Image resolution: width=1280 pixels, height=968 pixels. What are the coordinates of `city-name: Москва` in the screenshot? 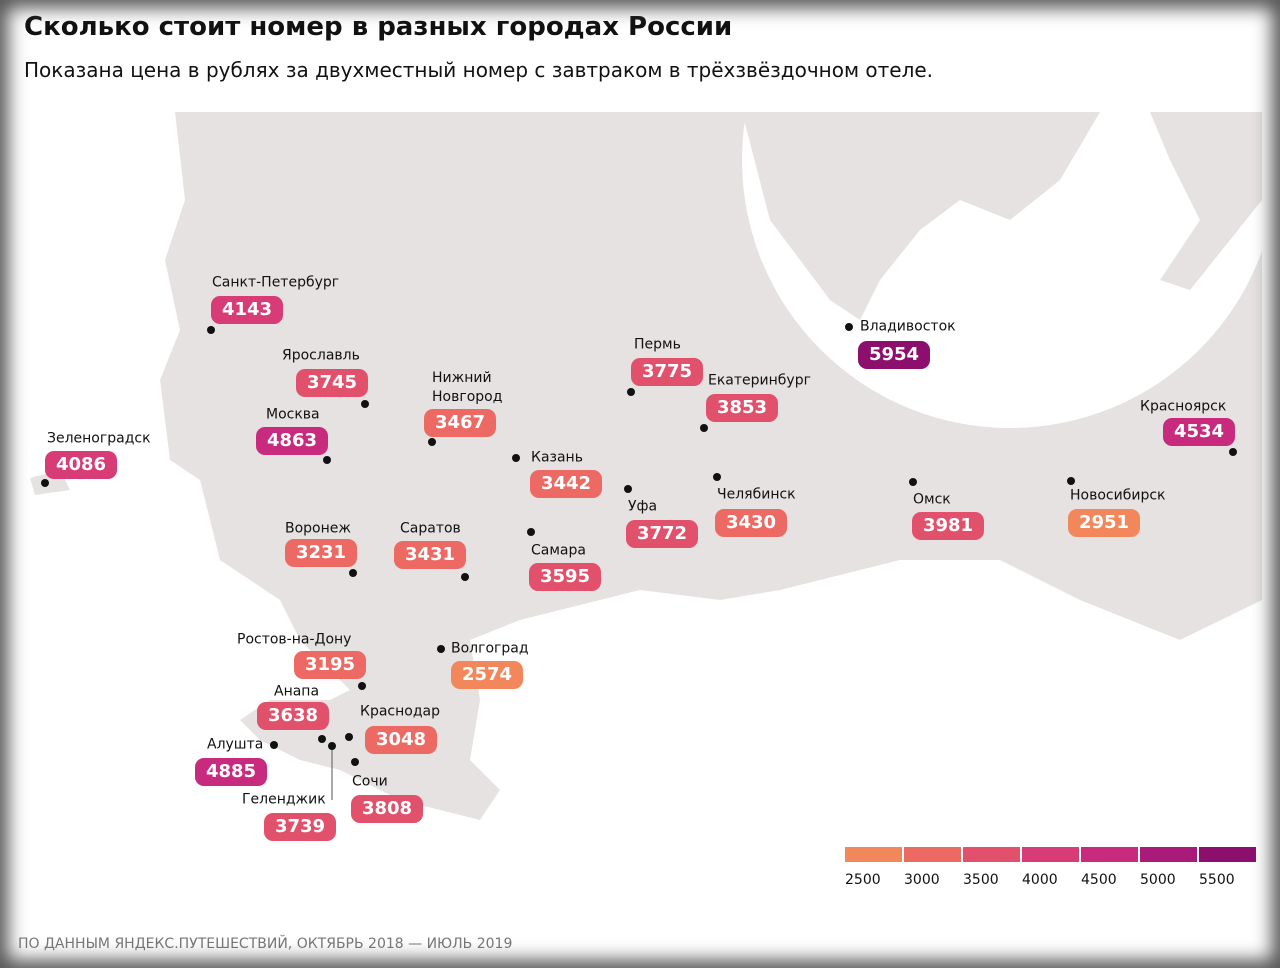 It's located at (293, 414).